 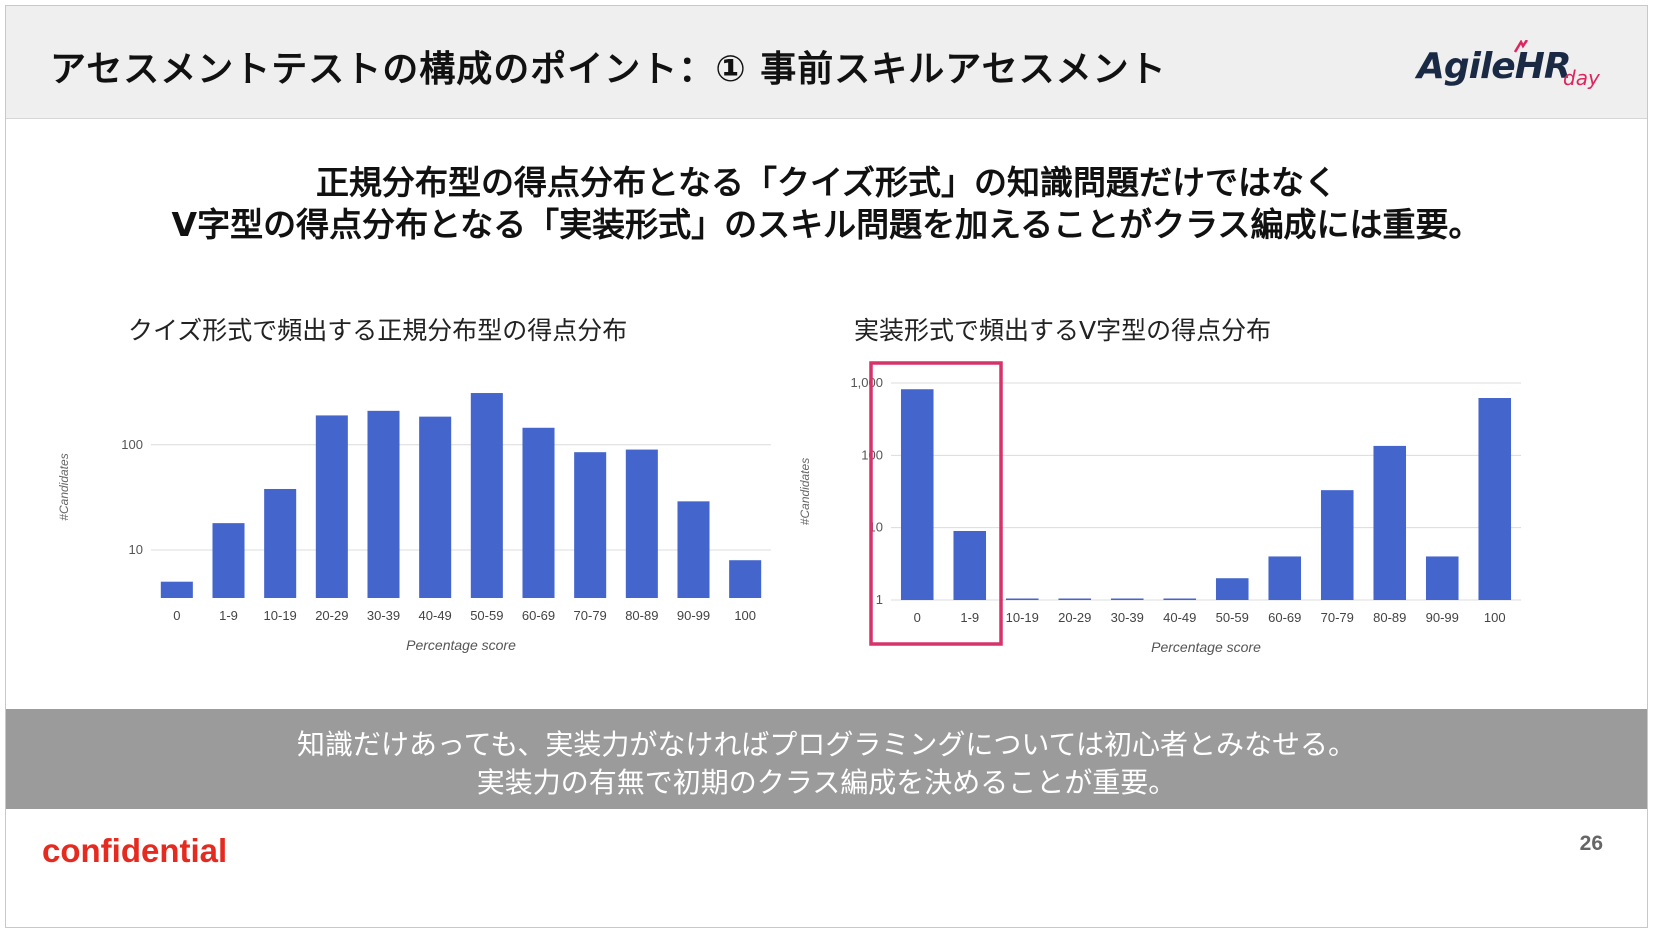 I want to click on logo-main-text: AgileHR, so click(x=1494, y=66).